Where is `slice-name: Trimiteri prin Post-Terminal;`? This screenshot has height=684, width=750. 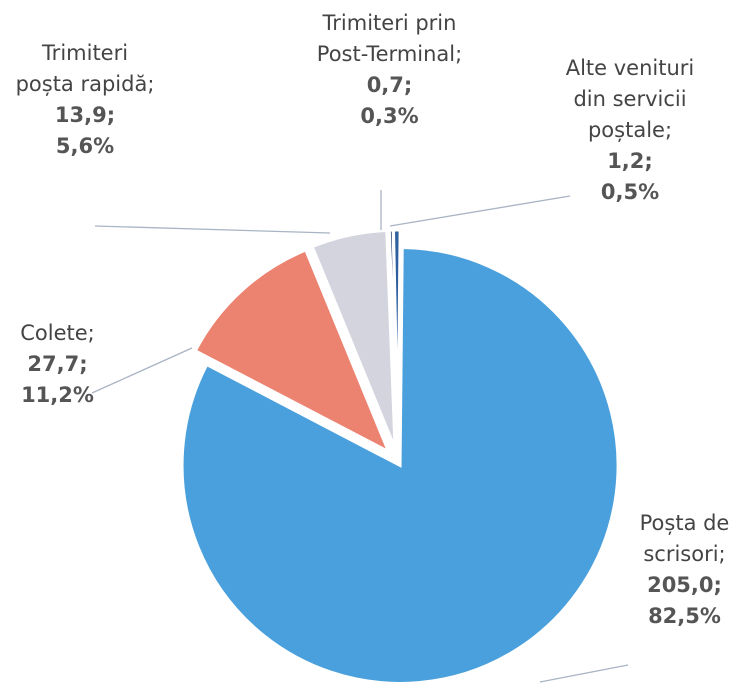
slice-name: Trimiteri prin Post-Terminal; is located at coordinates (389, 38).